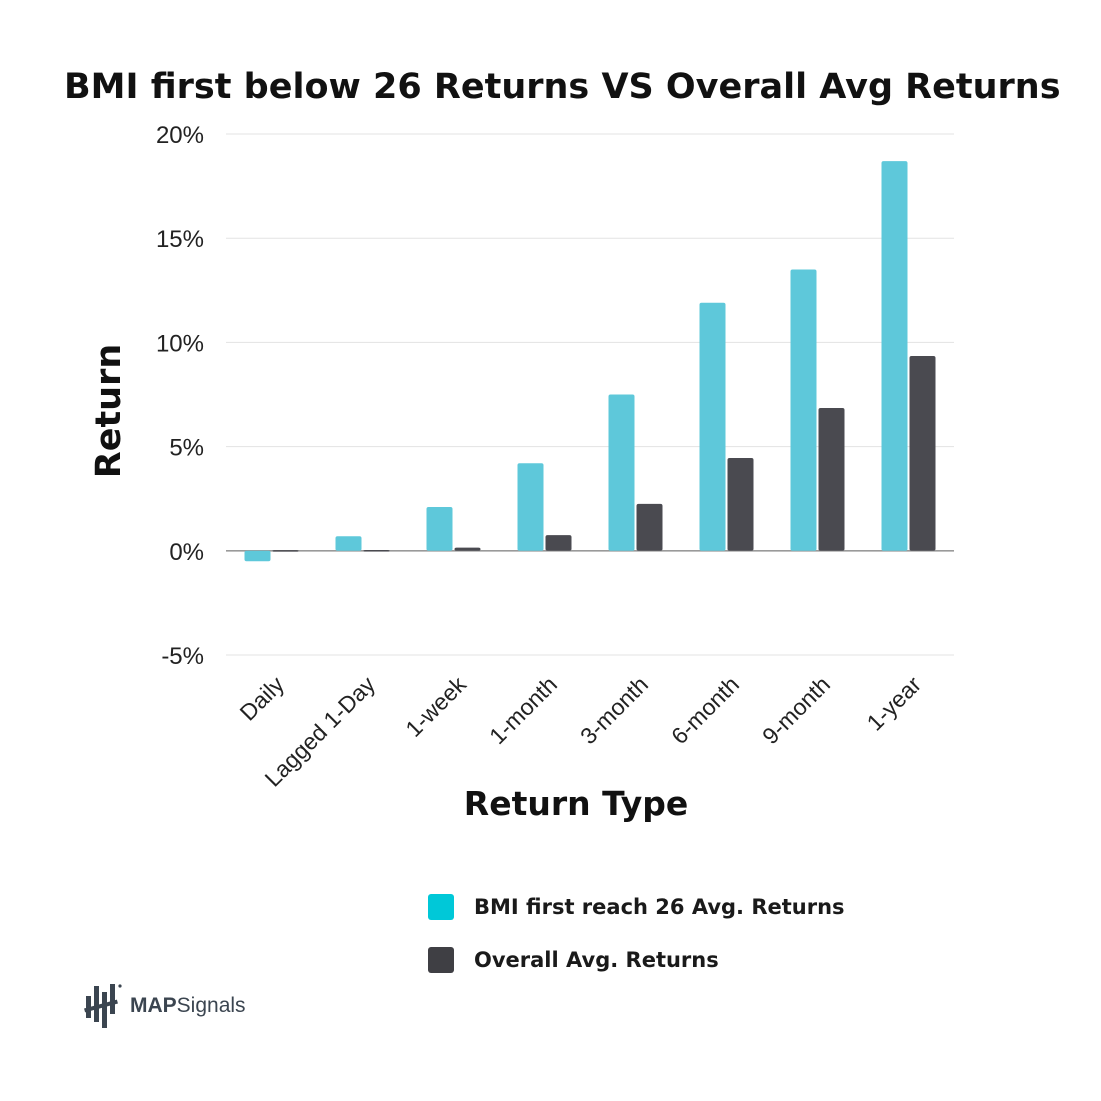  Describe the element at coordinates (922, 453) in the screenshot. I see `bar-overall-1-year` at that location.